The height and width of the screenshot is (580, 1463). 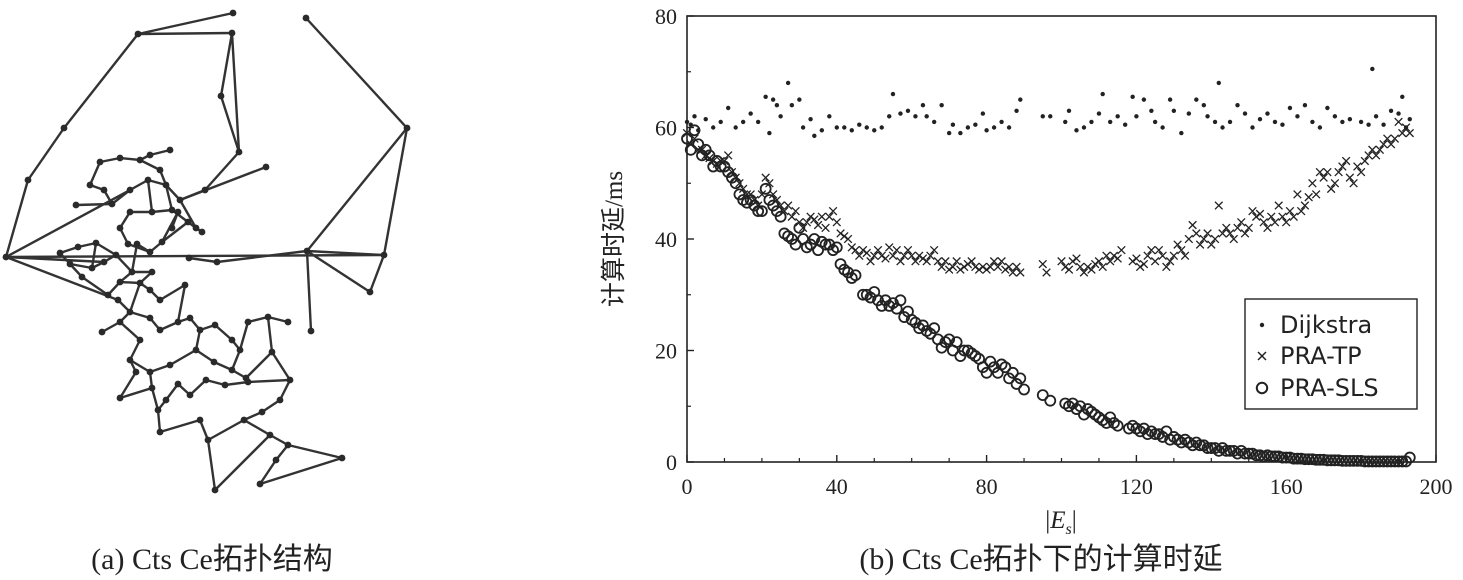 What do you see at coordinates (212, 559) in the screenshot?
I see `caption-a: (a) Cts Ce拓扑结构` at bounding box center [212, 559].